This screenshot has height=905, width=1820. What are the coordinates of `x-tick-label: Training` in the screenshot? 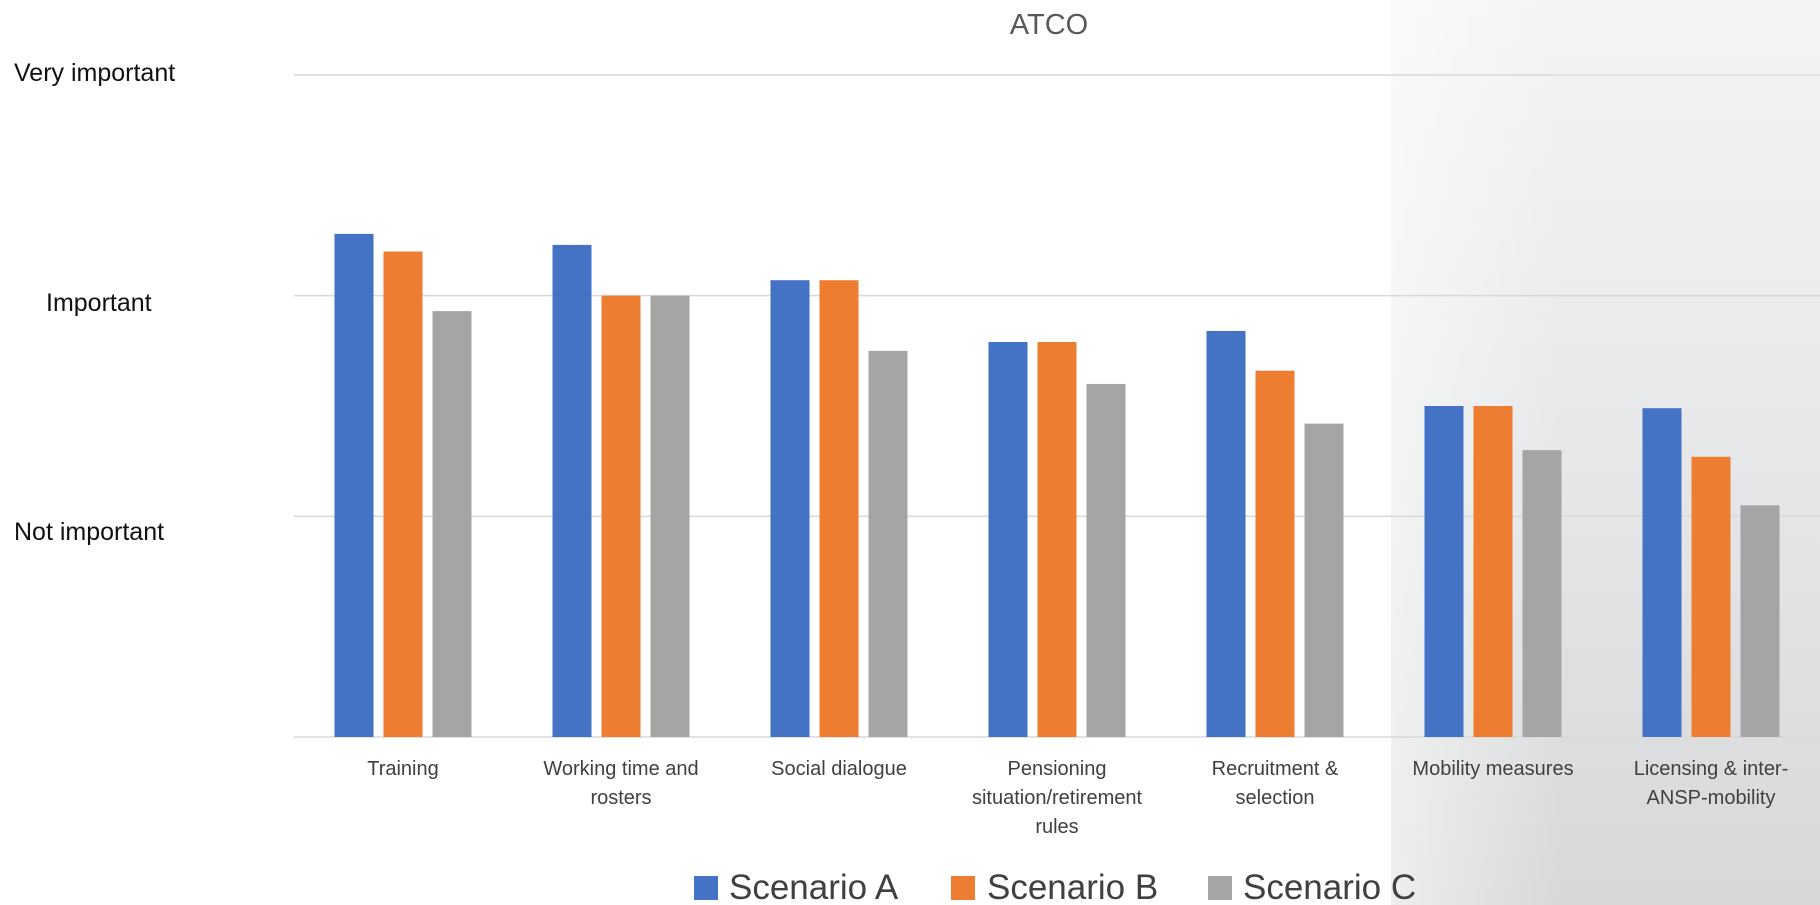 It's located at (403, 769).